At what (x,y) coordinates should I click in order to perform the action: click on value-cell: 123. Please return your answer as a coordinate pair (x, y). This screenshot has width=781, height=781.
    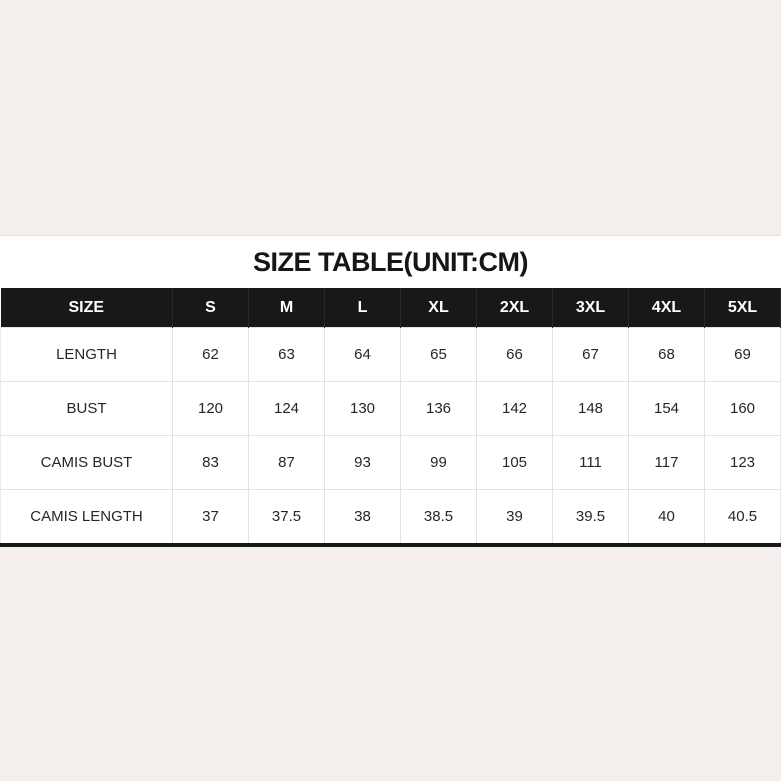
    Looking at the image, I should click on (742, 462).